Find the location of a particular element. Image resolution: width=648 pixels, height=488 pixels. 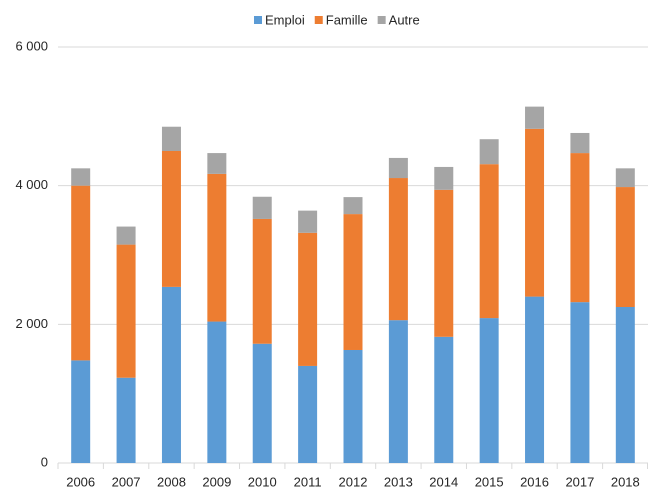

legend-label: Famille is located at coordinates (347, 19).